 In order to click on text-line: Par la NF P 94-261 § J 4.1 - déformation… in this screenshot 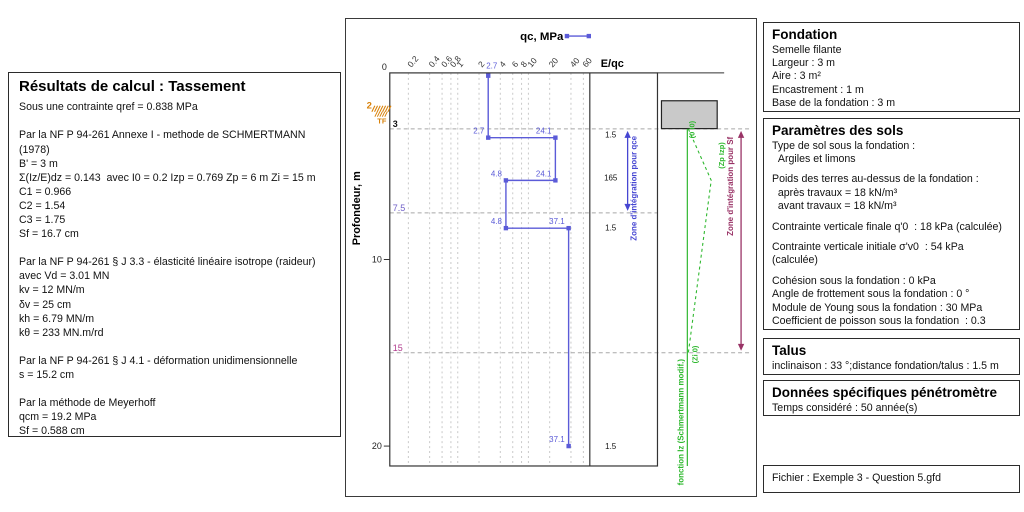, I will do `click(158, 360)`.